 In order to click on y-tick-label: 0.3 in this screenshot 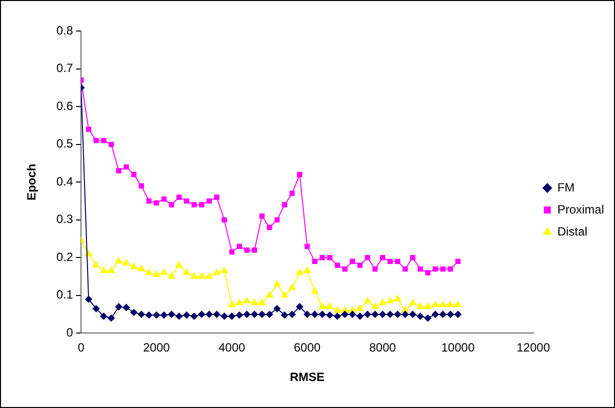, I will do `click(65, 219)`.